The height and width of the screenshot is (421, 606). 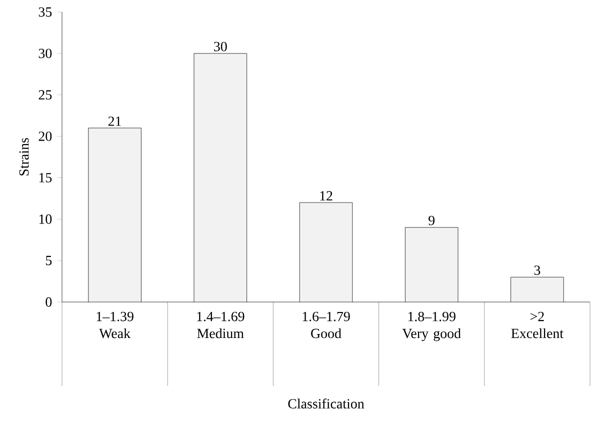 What do you see at coordinates (115, 325) in the screenshot?
I see `x-tick-label: 1–1.39 Weak` at bounding box center [115, 325].